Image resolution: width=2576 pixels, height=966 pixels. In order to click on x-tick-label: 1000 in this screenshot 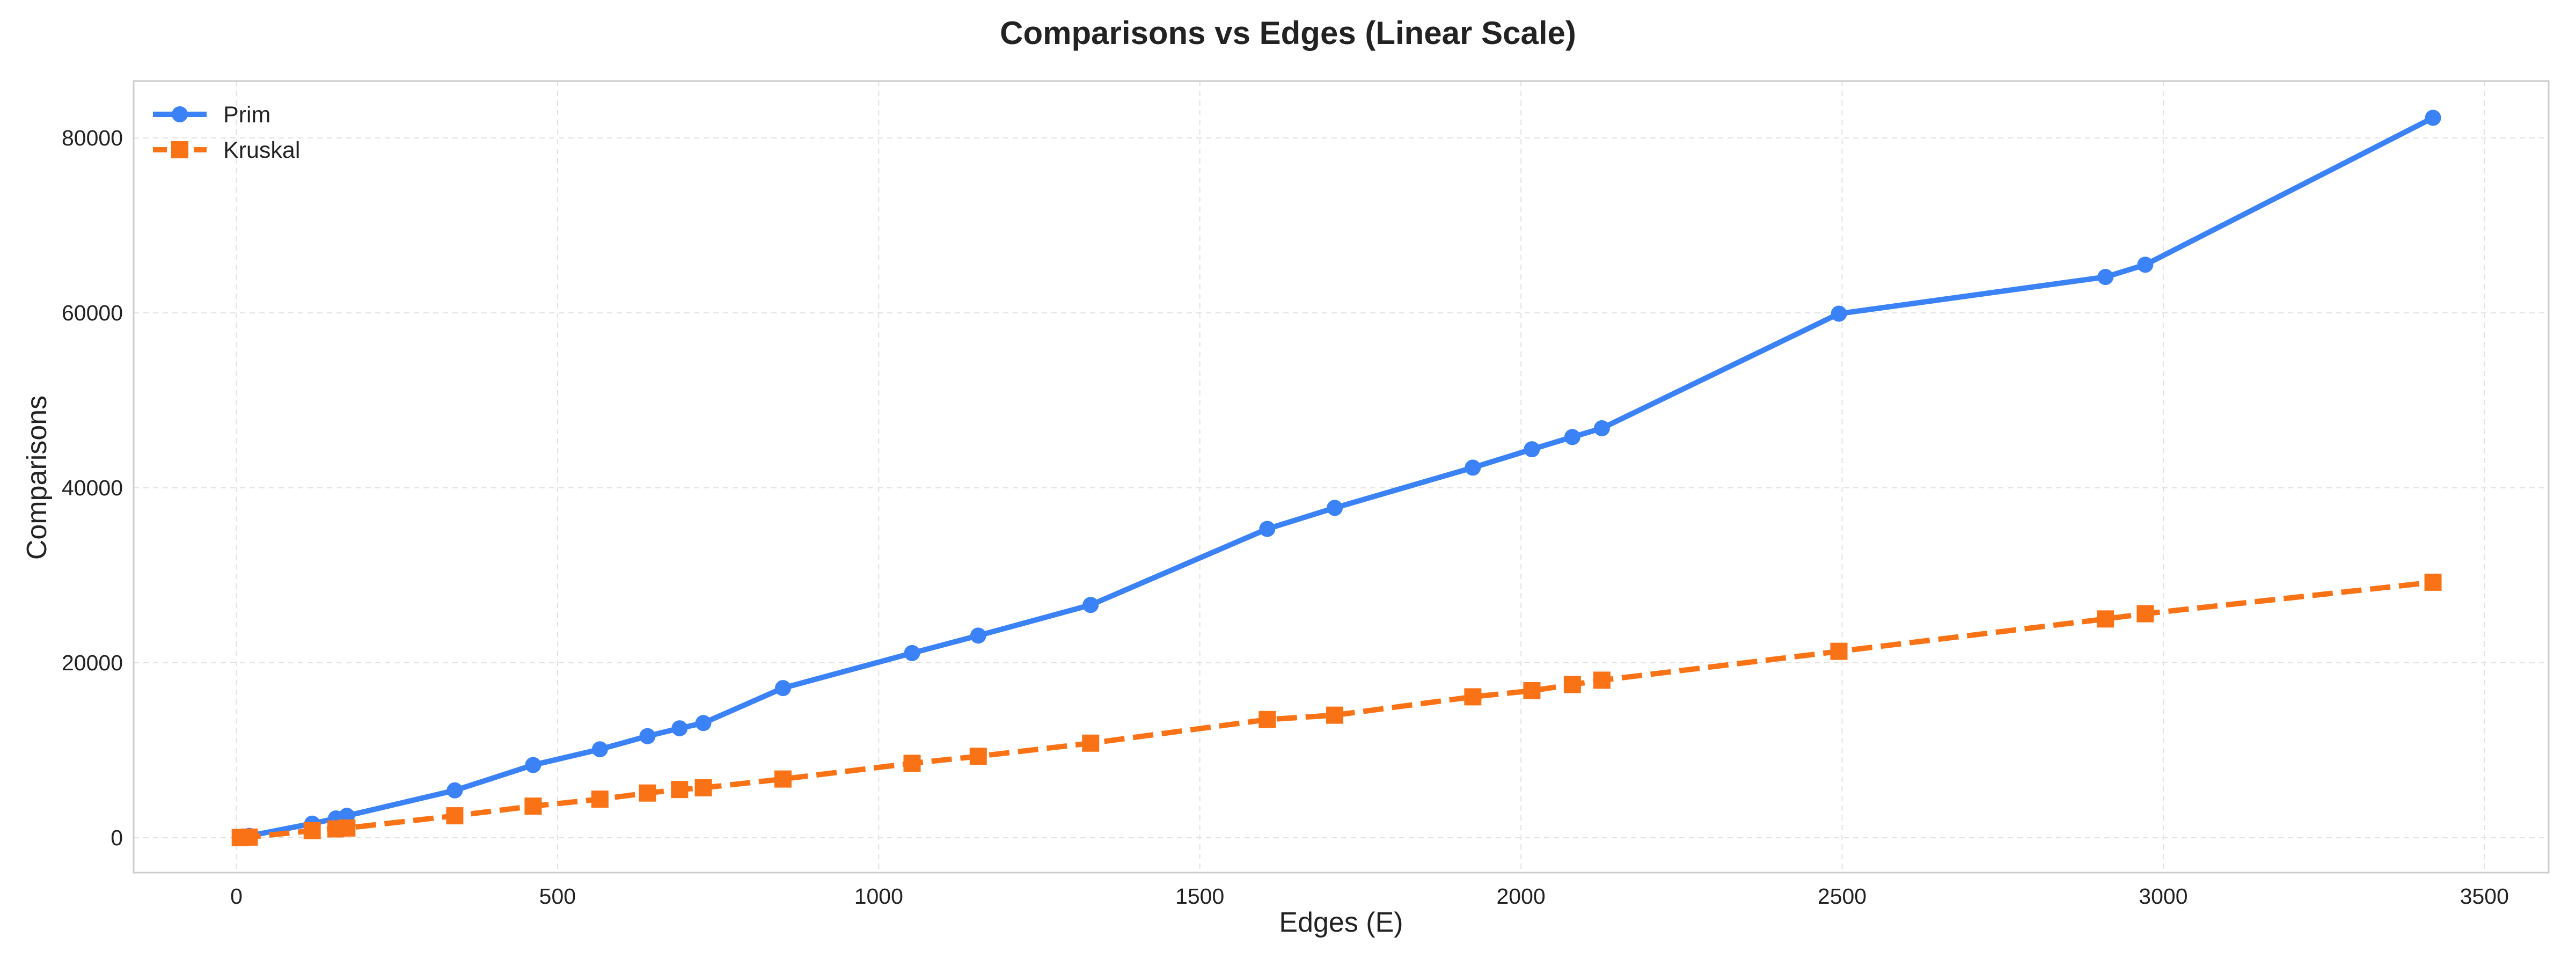, I will do `click(878, 896)`.